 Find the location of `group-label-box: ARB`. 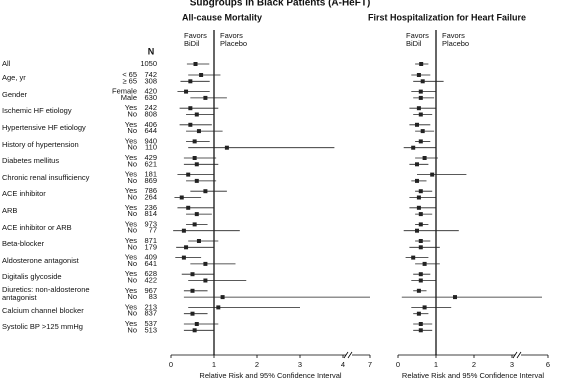

group-label-box: ARB is located at coordinates (10, 210).